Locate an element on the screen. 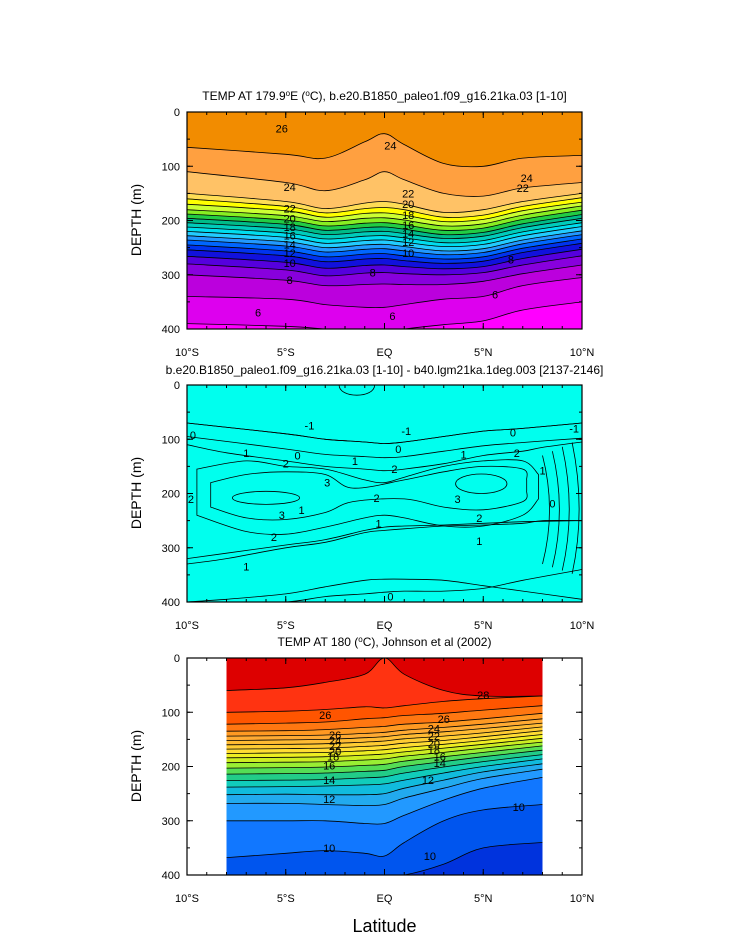  x-tick-label: EQ is located at coordinates (385, 353).